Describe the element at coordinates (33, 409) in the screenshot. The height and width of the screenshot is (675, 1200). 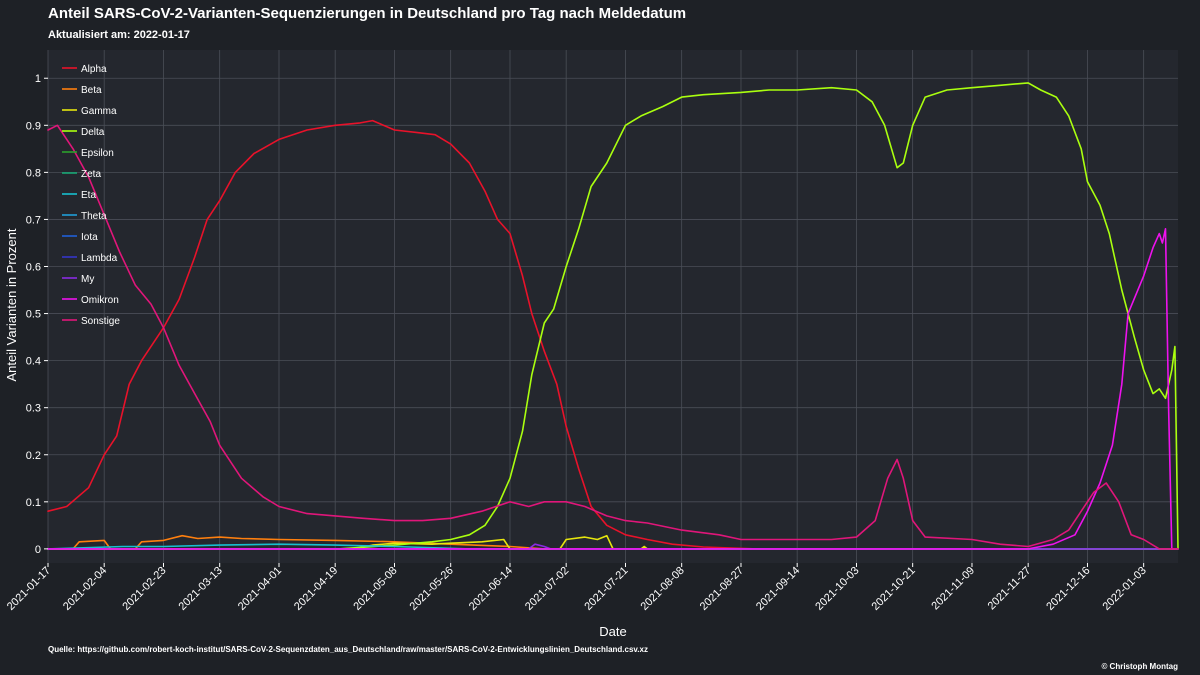
I see `y-tick-label: 0.3` at that location.